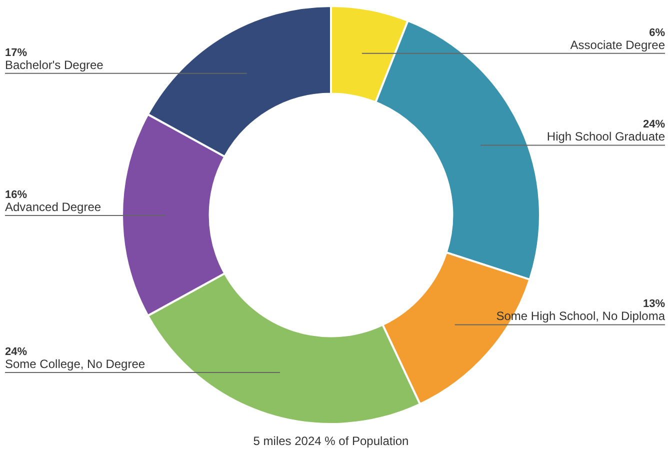  Describe the element at coordinates (54, 65) in the screenshot. I see `slice-label: Bachelor's Degree` at that location.